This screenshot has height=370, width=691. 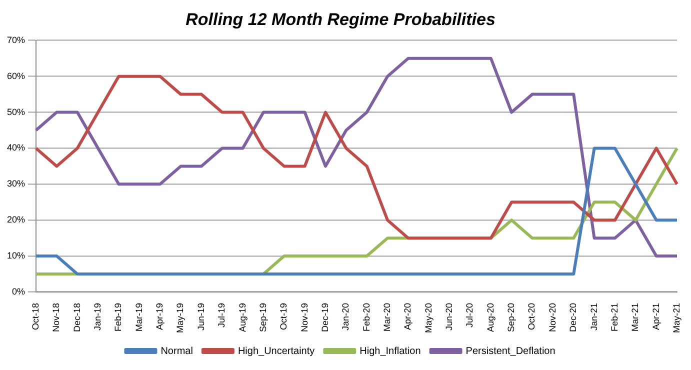 I want to click on x-tick-label: Apr-20, so click(x=407, y=316).